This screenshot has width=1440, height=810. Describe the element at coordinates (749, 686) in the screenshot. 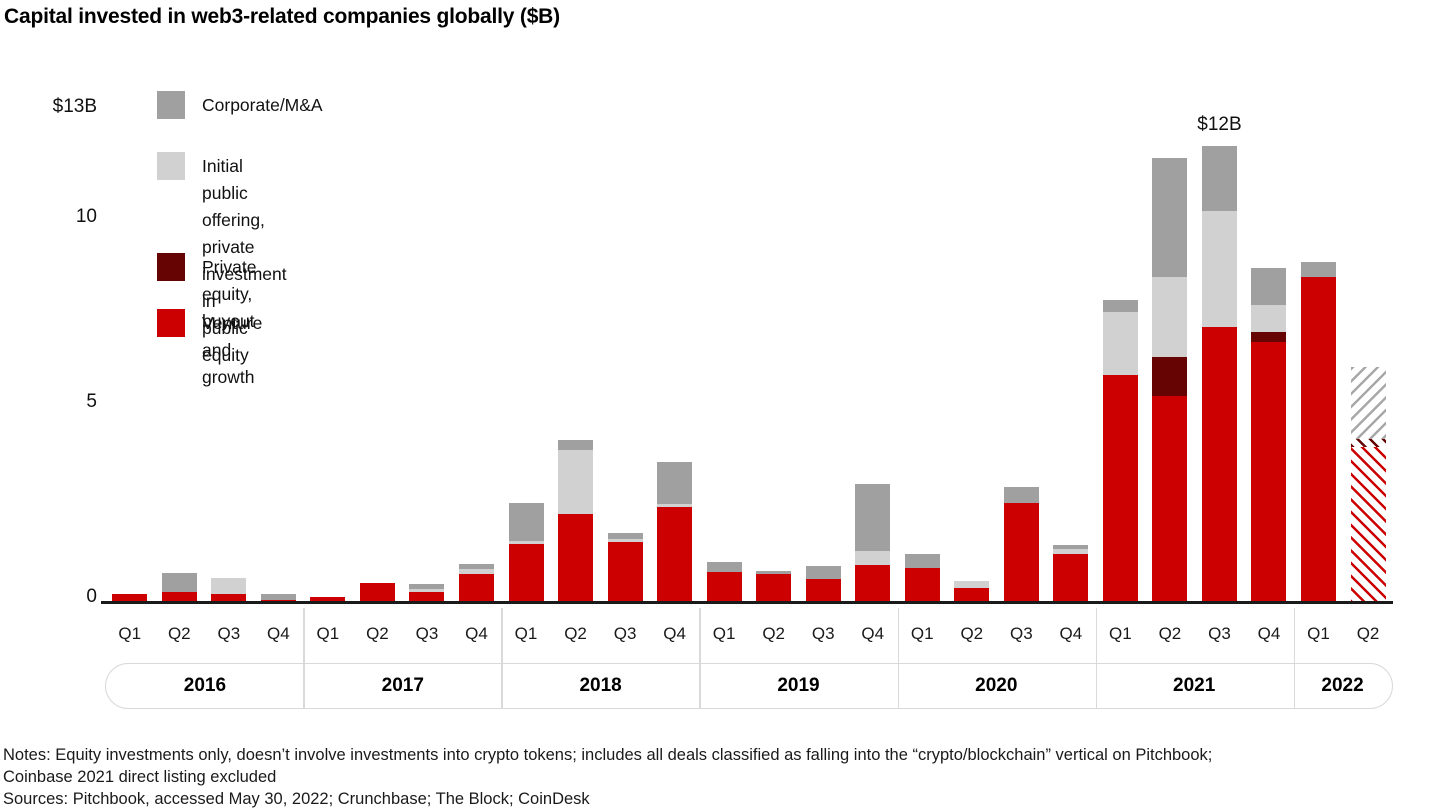

I see `year-band: 2016 2017 2018 2019 2020 2021 2022` at that location.